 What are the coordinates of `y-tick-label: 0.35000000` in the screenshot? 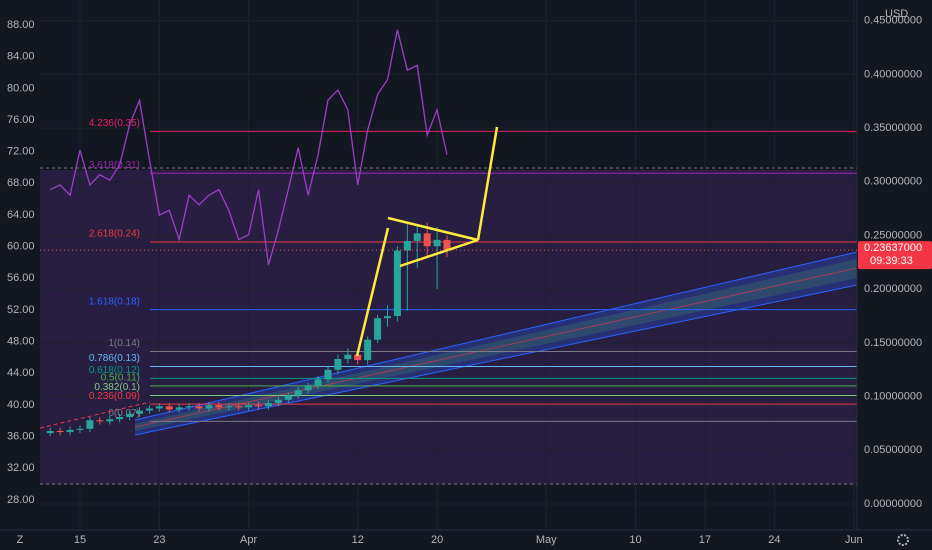 It's located at (893, 128).